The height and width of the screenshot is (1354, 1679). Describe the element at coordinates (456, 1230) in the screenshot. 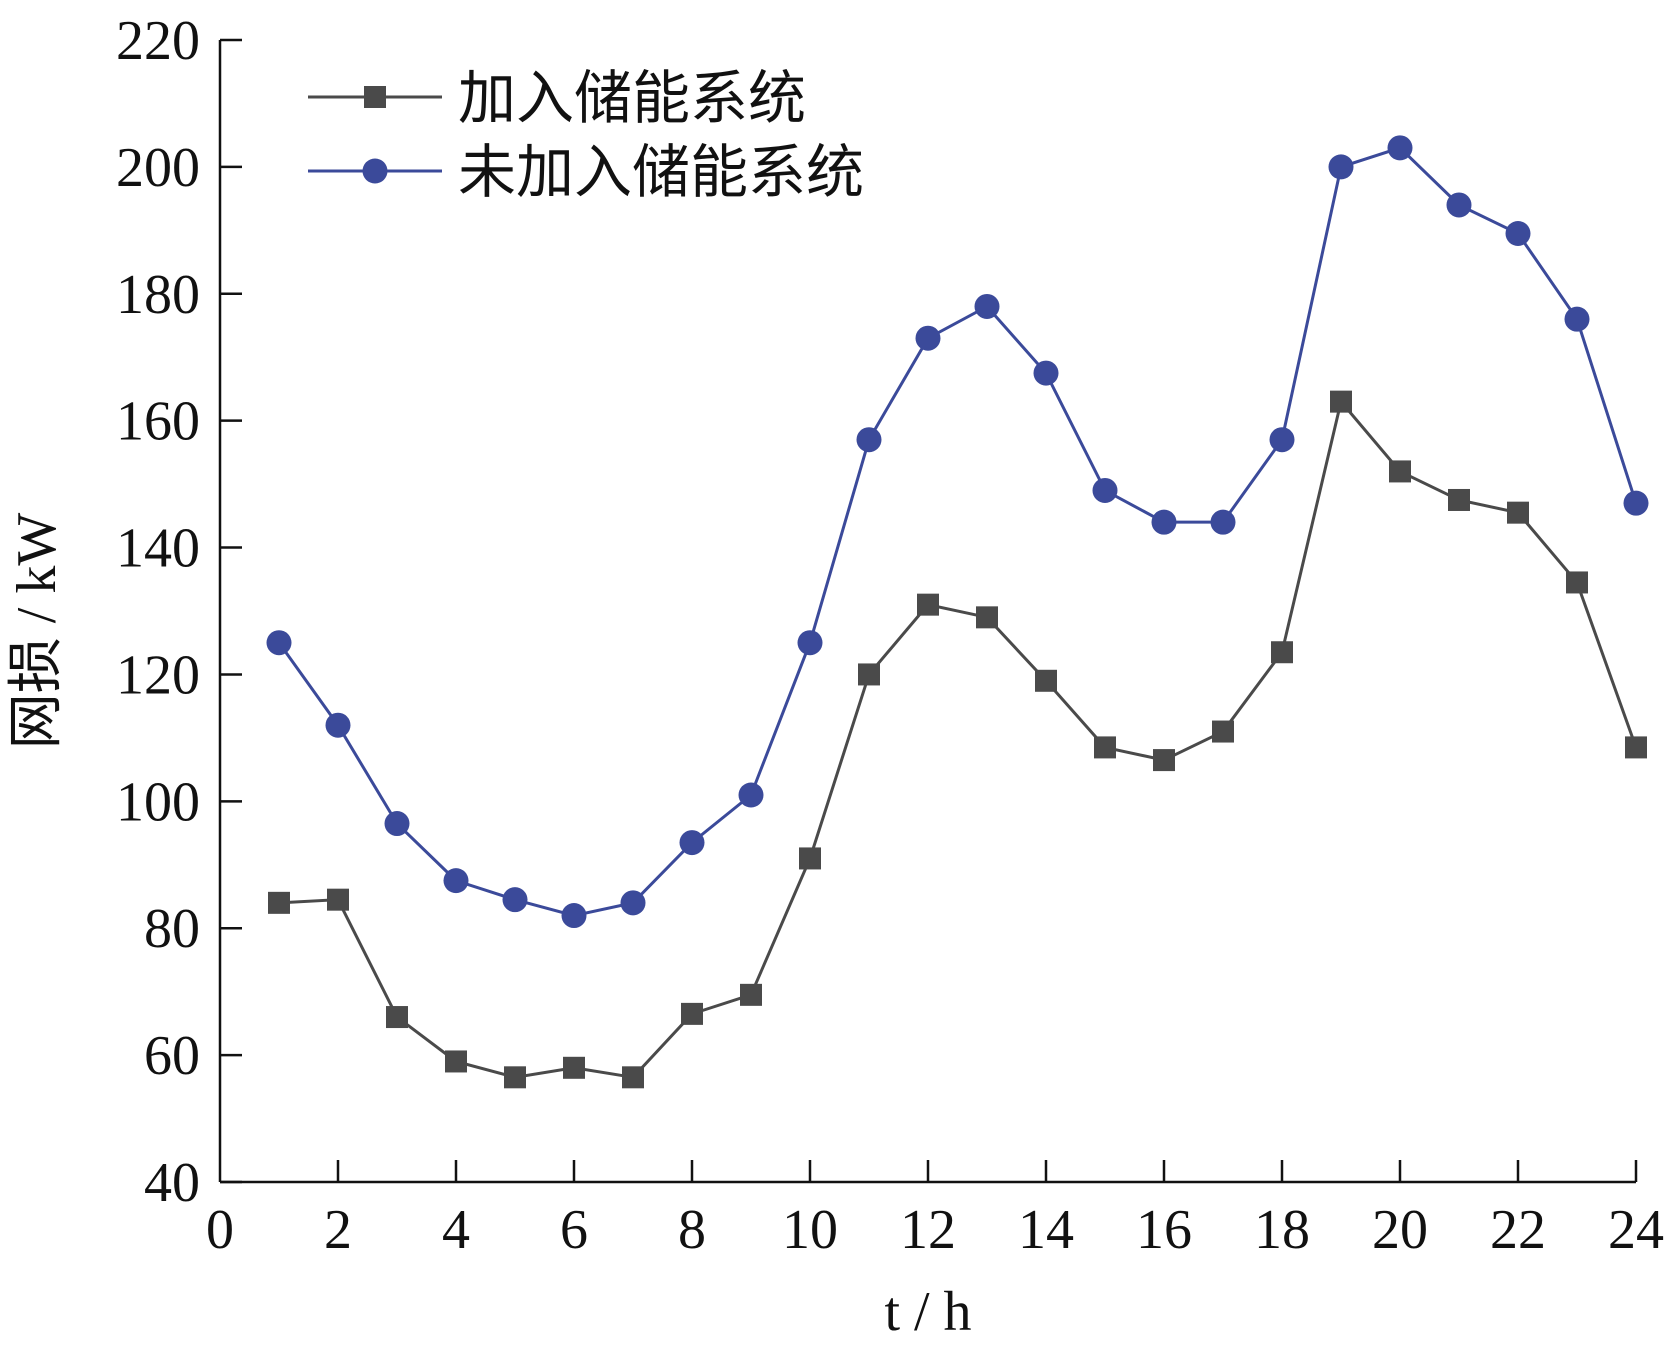

I see `x-tick-label: 4` at that location.